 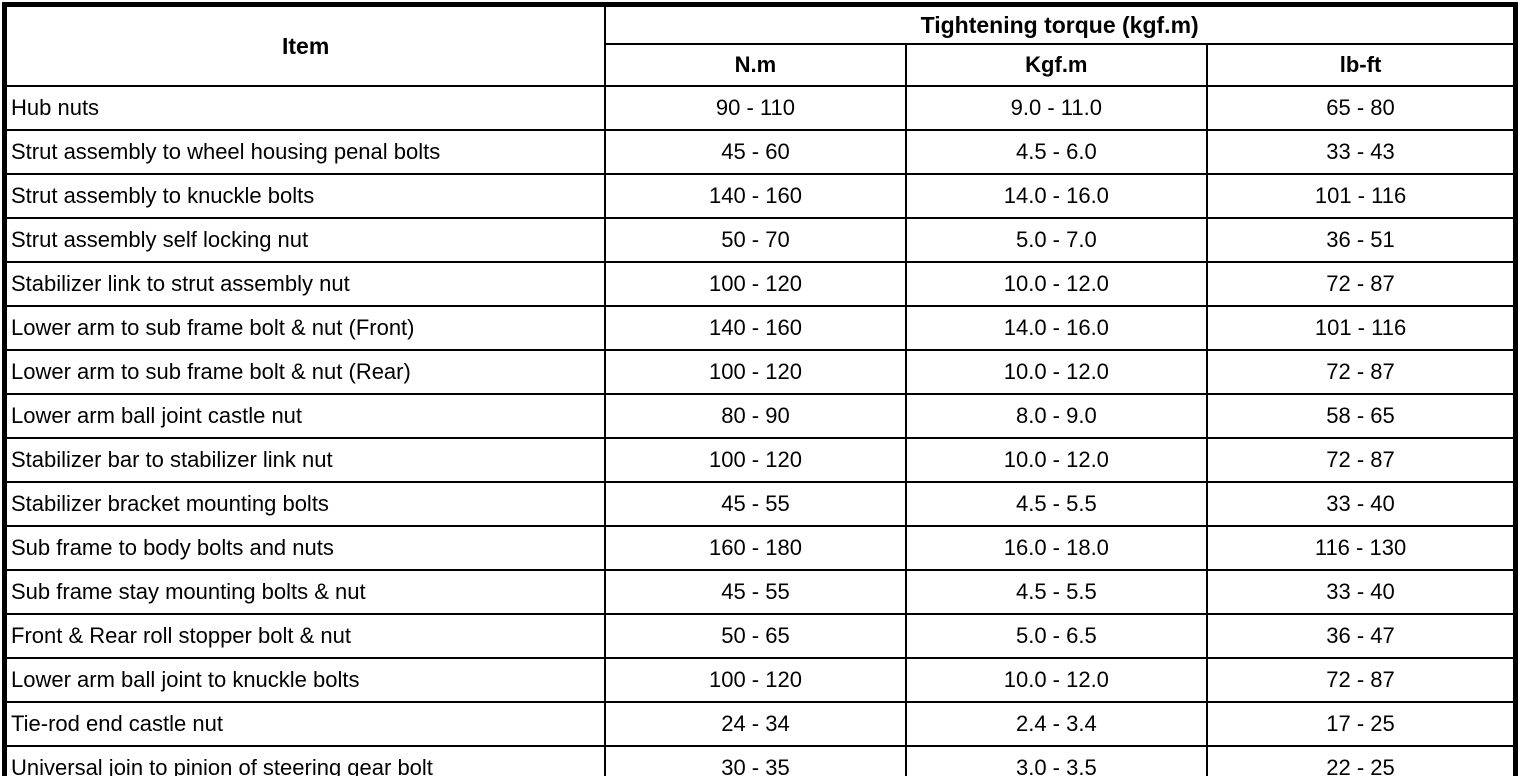 I want to click on item-column-header: Item, so click(x=305, y=45).